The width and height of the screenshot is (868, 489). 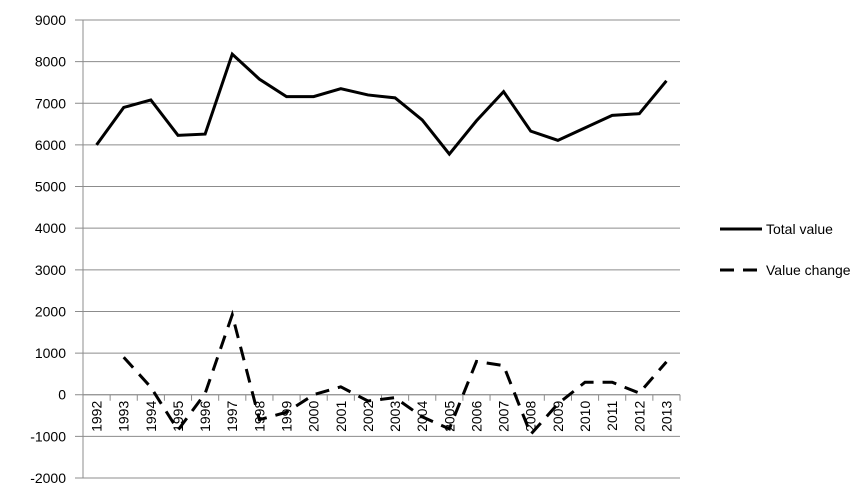 What do you see at coordinates (287, 416) in the screenshot?
I see `x-tick-label: 1999` at bounding box center [287, 416].